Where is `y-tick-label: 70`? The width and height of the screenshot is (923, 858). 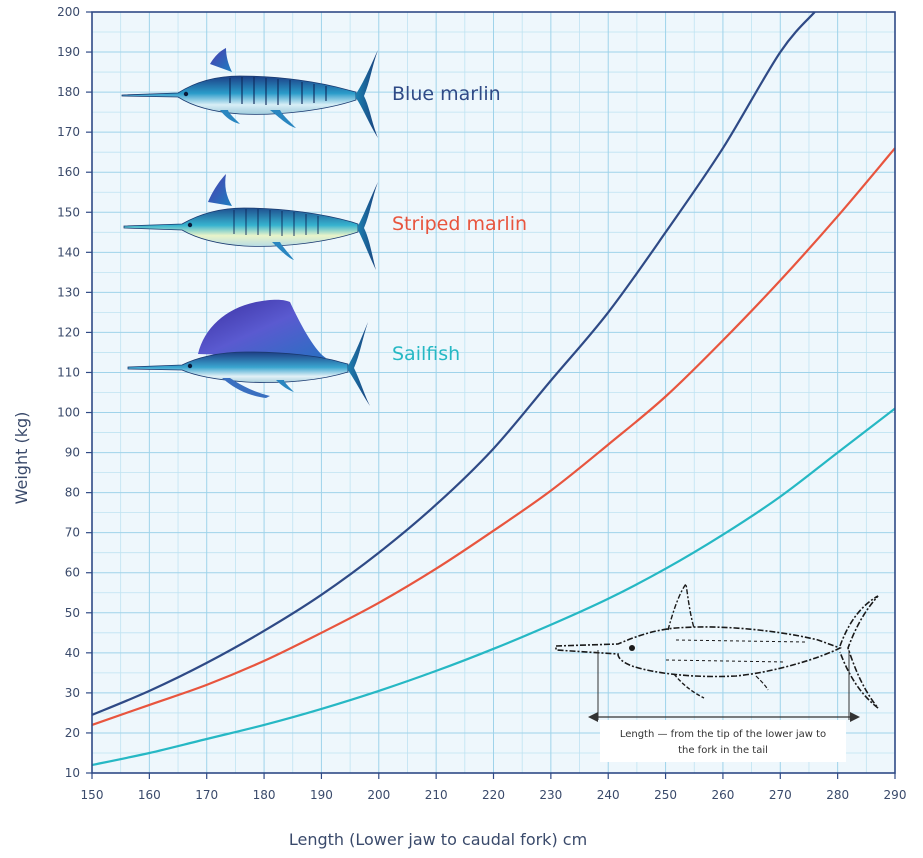 y-tick-label: 70 is located at coordinates (72, 533).